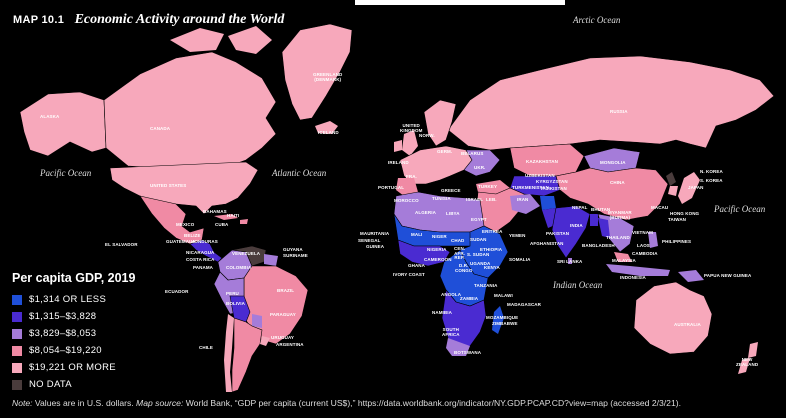  I want to click on label-senegal: SENEGAL, so click(369, 240).